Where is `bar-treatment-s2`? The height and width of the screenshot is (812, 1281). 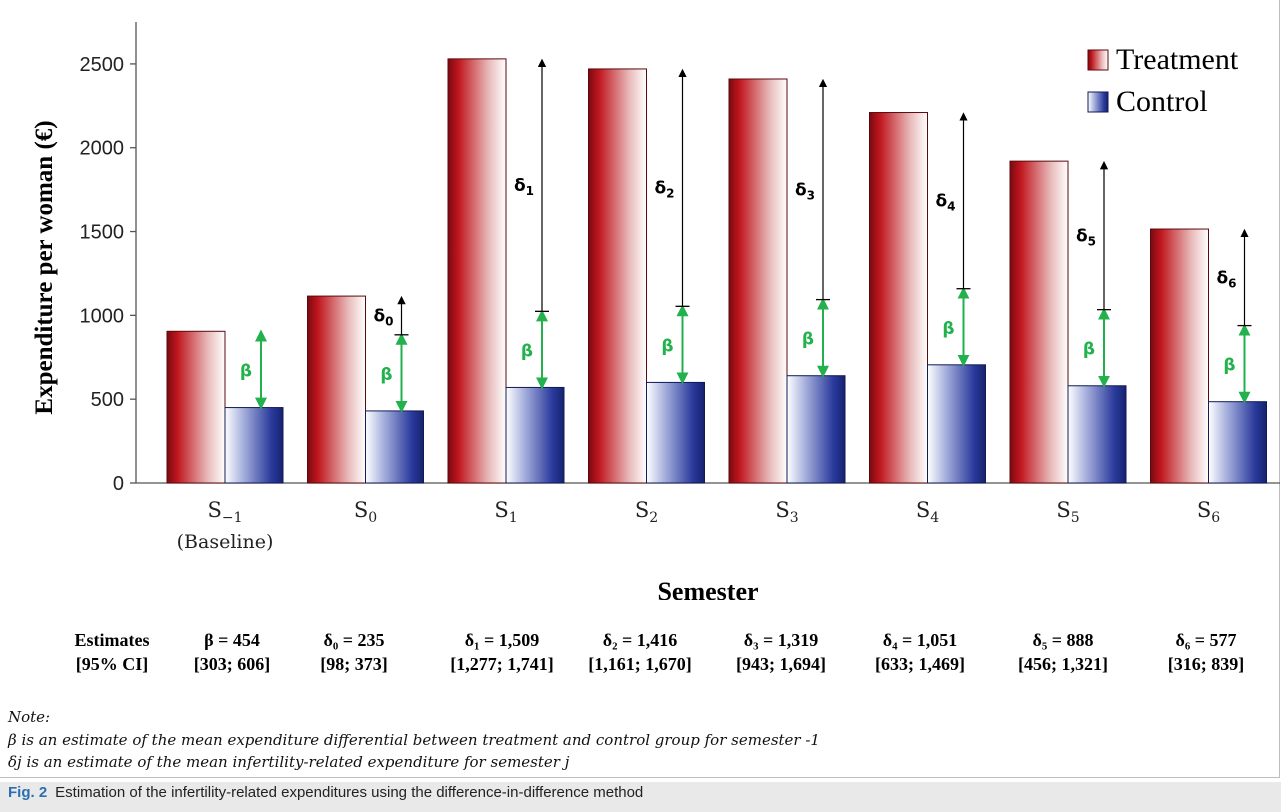 bar-treatment-s2 is located at coordinates (617, 276).